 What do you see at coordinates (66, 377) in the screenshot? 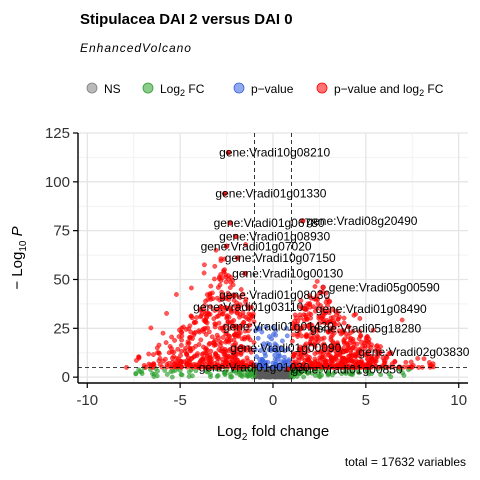
I see `y-tick-label: 0` at bounding box center [66, 377].